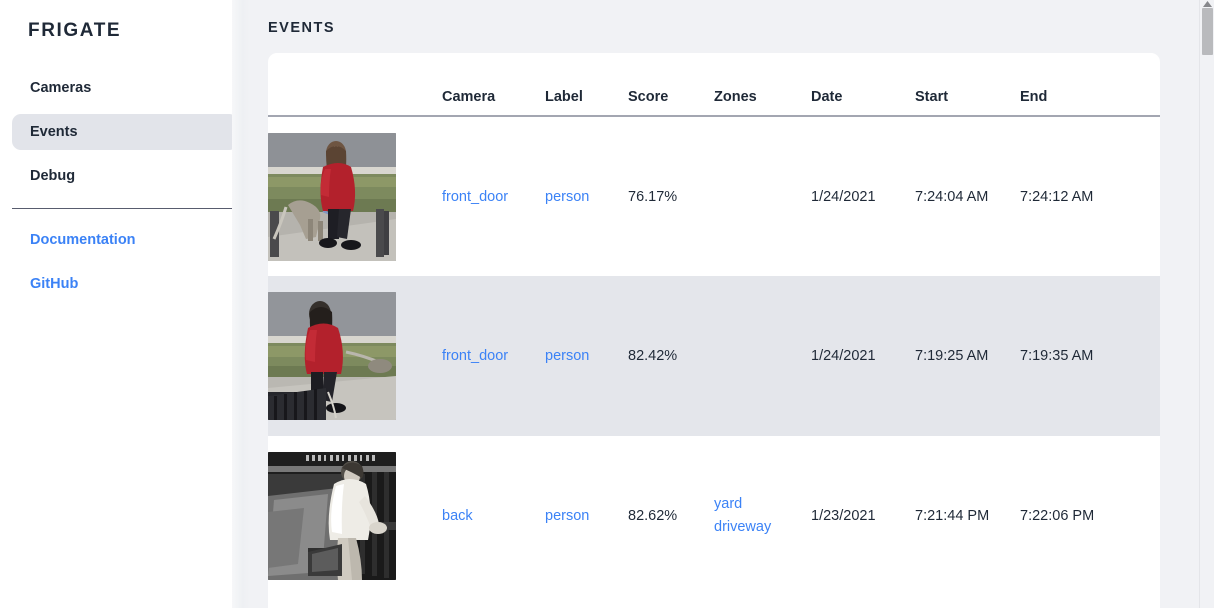 The height and width of the screenshot is (608, 1214). I want to click on scrollbar-thumb, so click(1207, 31).